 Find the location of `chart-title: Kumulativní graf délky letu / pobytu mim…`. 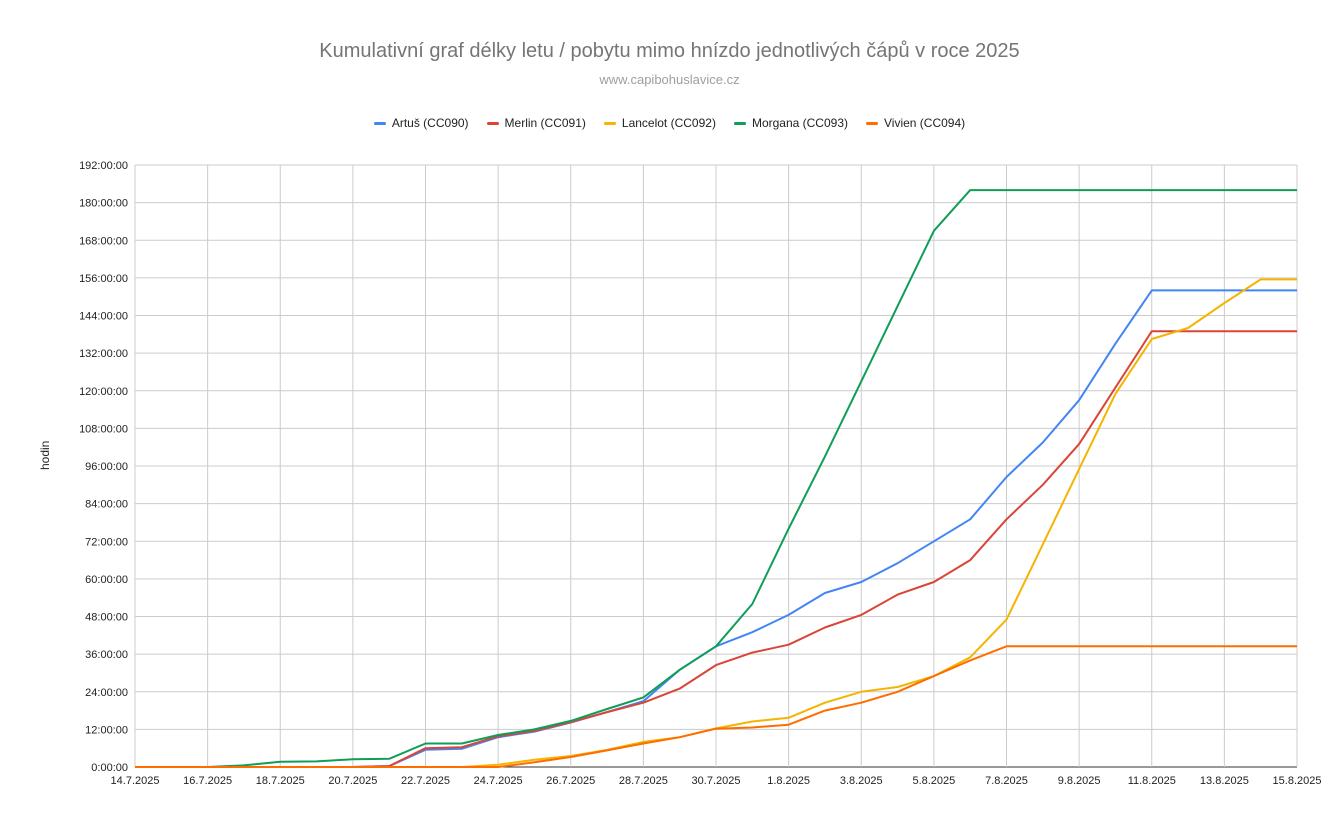

chart-title: Kumulativní graf délky letu / pobytu mim… is located at coordinates (669, 51).